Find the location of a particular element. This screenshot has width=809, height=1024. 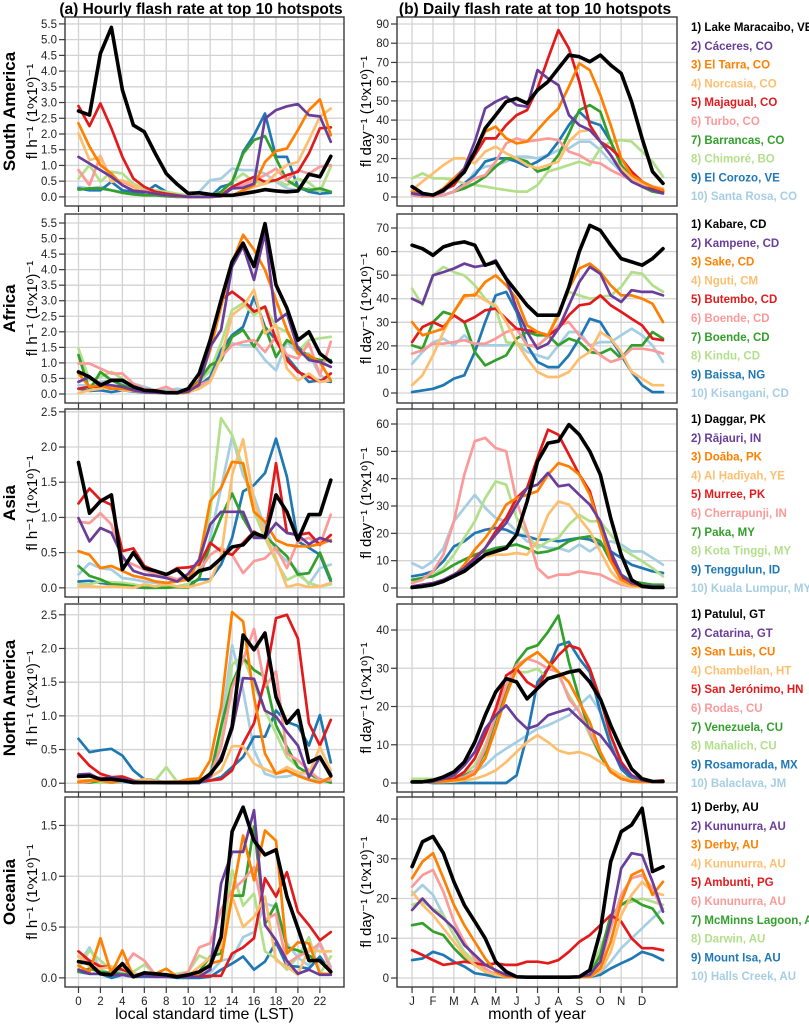

region-label: Oceania is located at coordinates (9, 891).